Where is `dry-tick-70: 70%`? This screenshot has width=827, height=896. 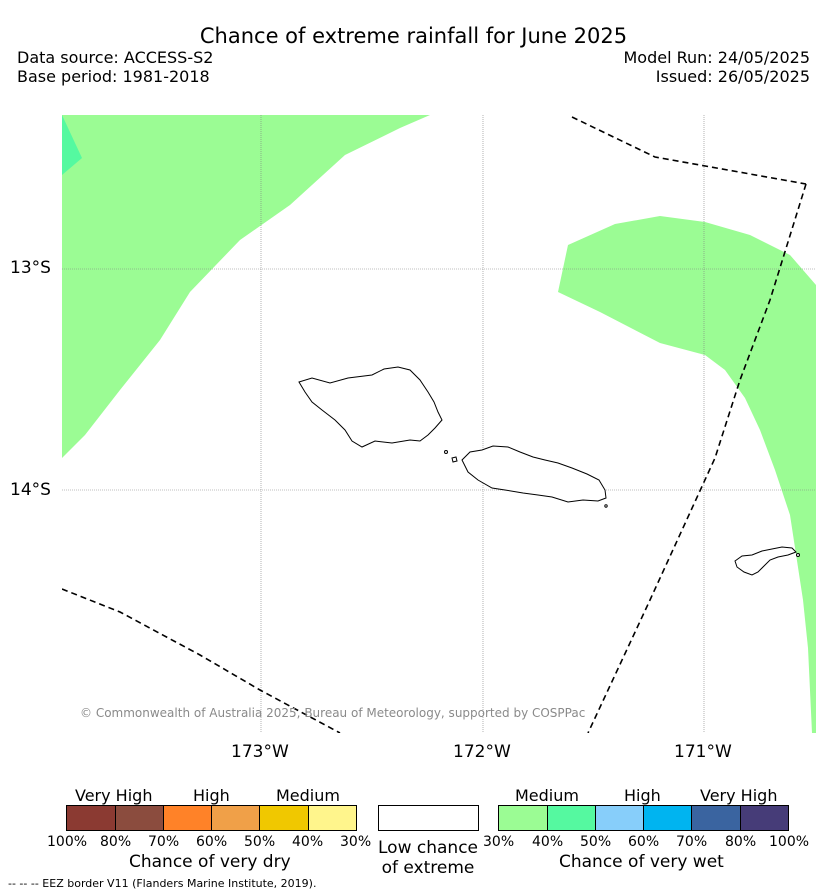
dry-tick-70: 70% is located at coordinates (164, 842).